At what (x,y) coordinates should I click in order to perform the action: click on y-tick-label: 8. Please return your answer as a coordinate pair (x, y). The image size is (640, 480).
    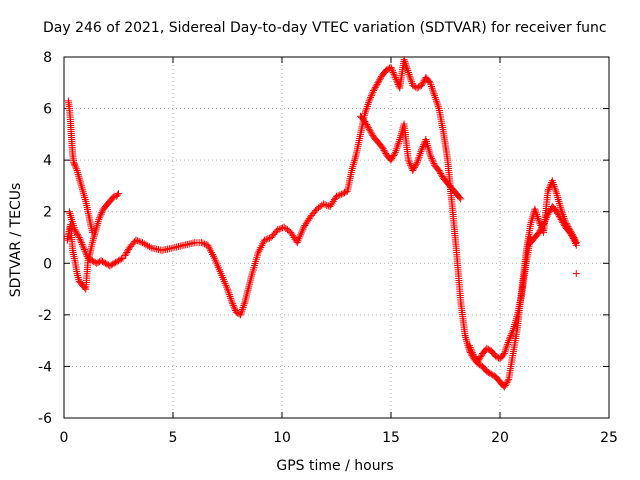
    Looking at the image, I should click on (47, 58).